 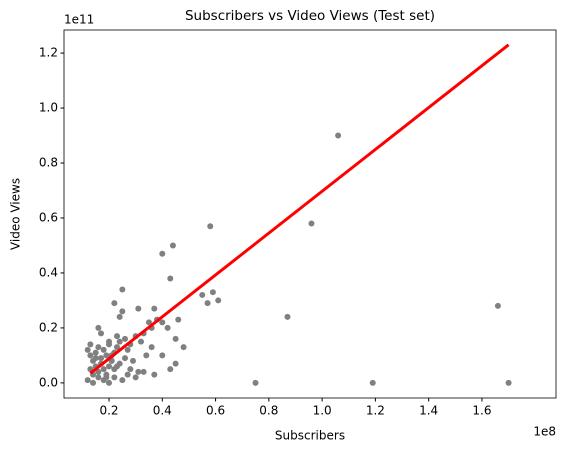 I want to click on y-tick-label: 0.0, so click(x=48, y=382).